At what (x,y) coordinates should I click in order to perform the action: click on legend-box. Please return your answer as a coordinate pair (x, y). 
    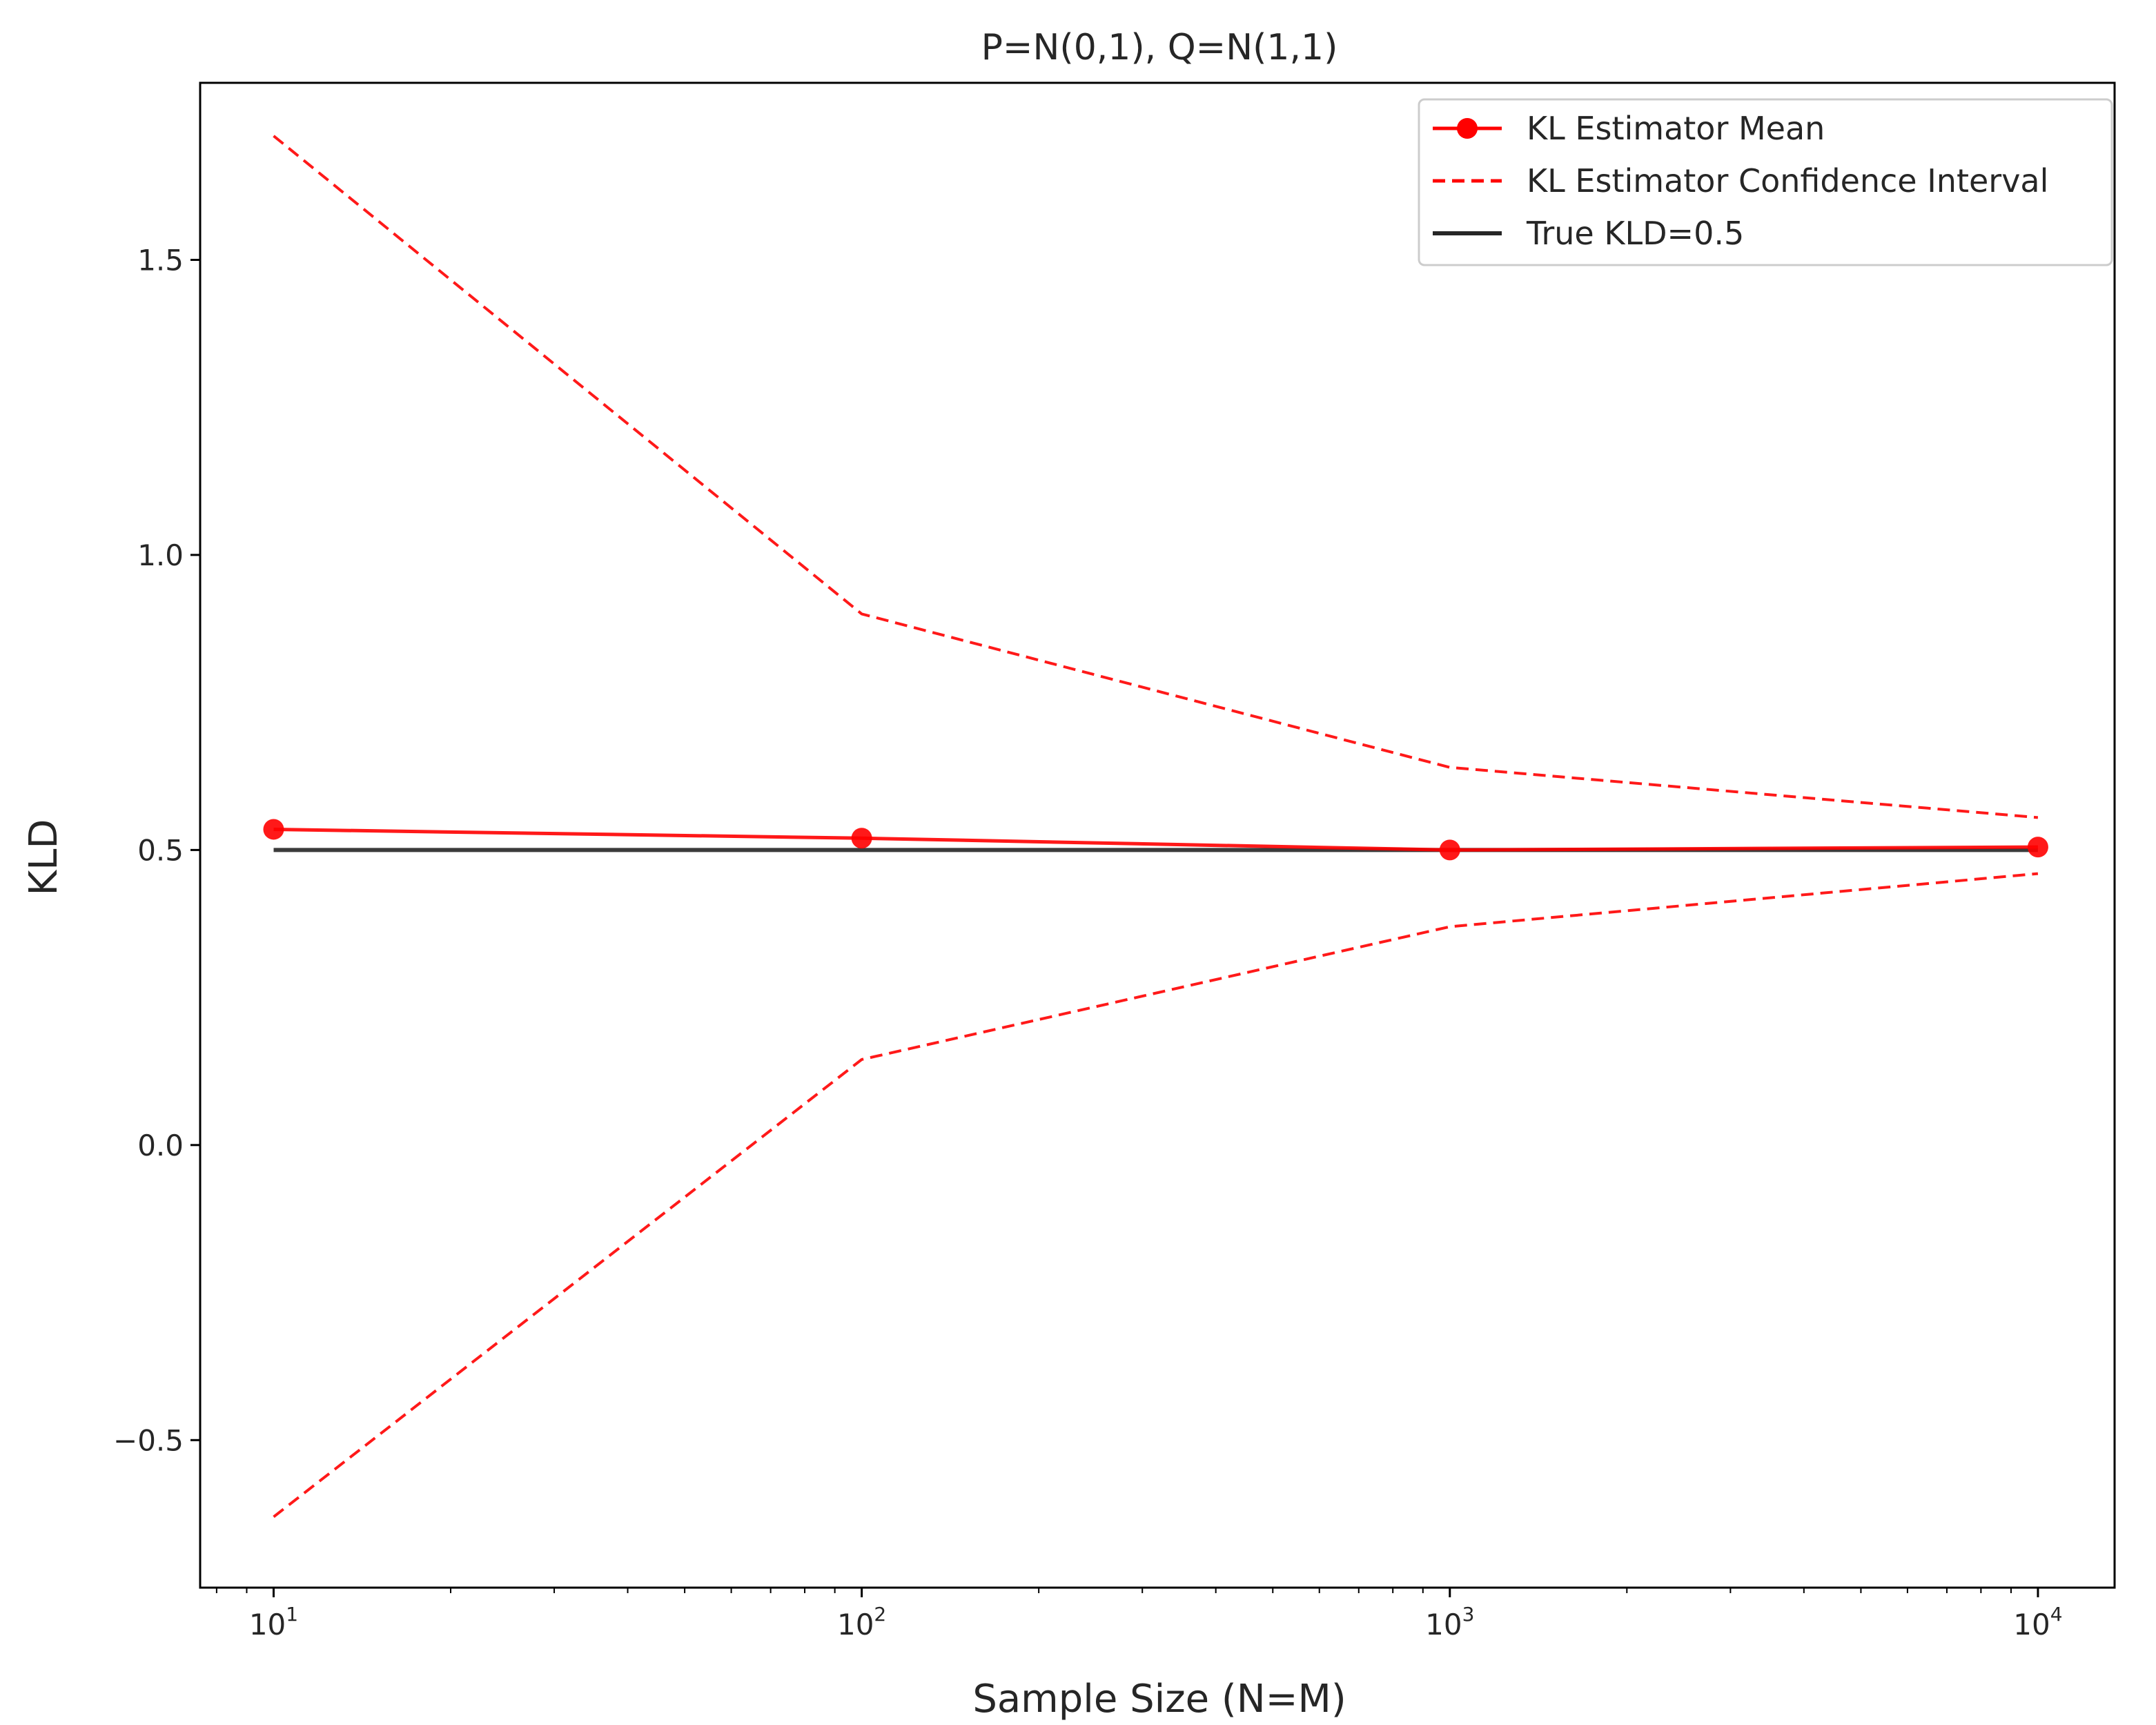
    Looking at the image, I should click on (1765, 182).